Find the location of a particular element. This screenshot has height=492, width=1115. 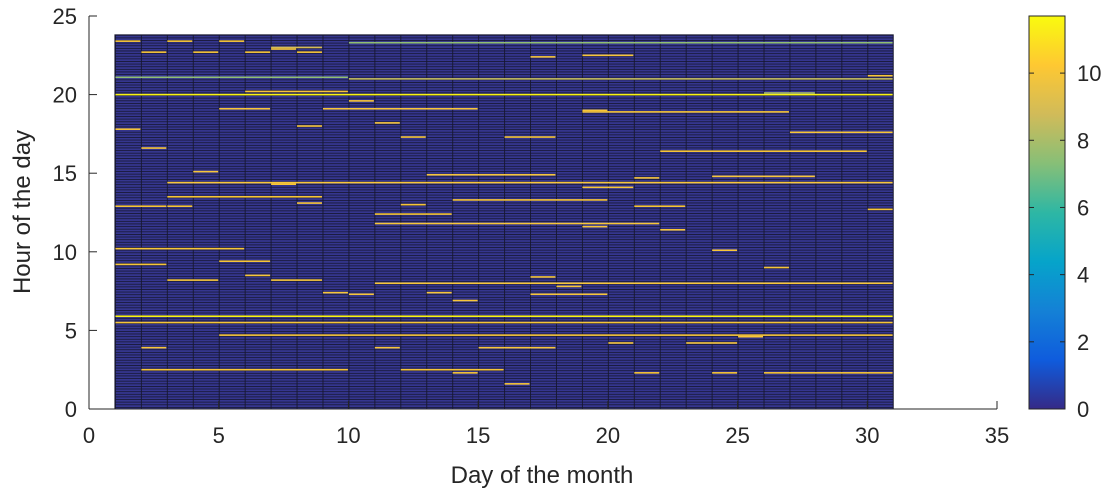

x-tick-label: 35 is located at coordinates (997, 435).